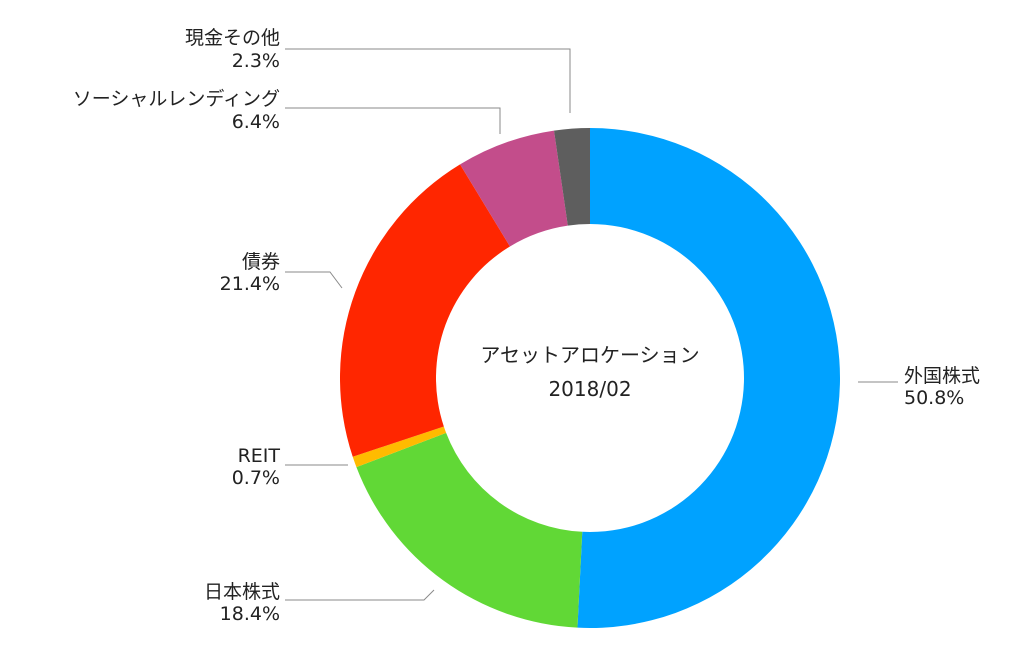 This screenshot has height=663, width=1024. I want to click on category-label-4: ソーシャルレンディング, so click(176, 99).